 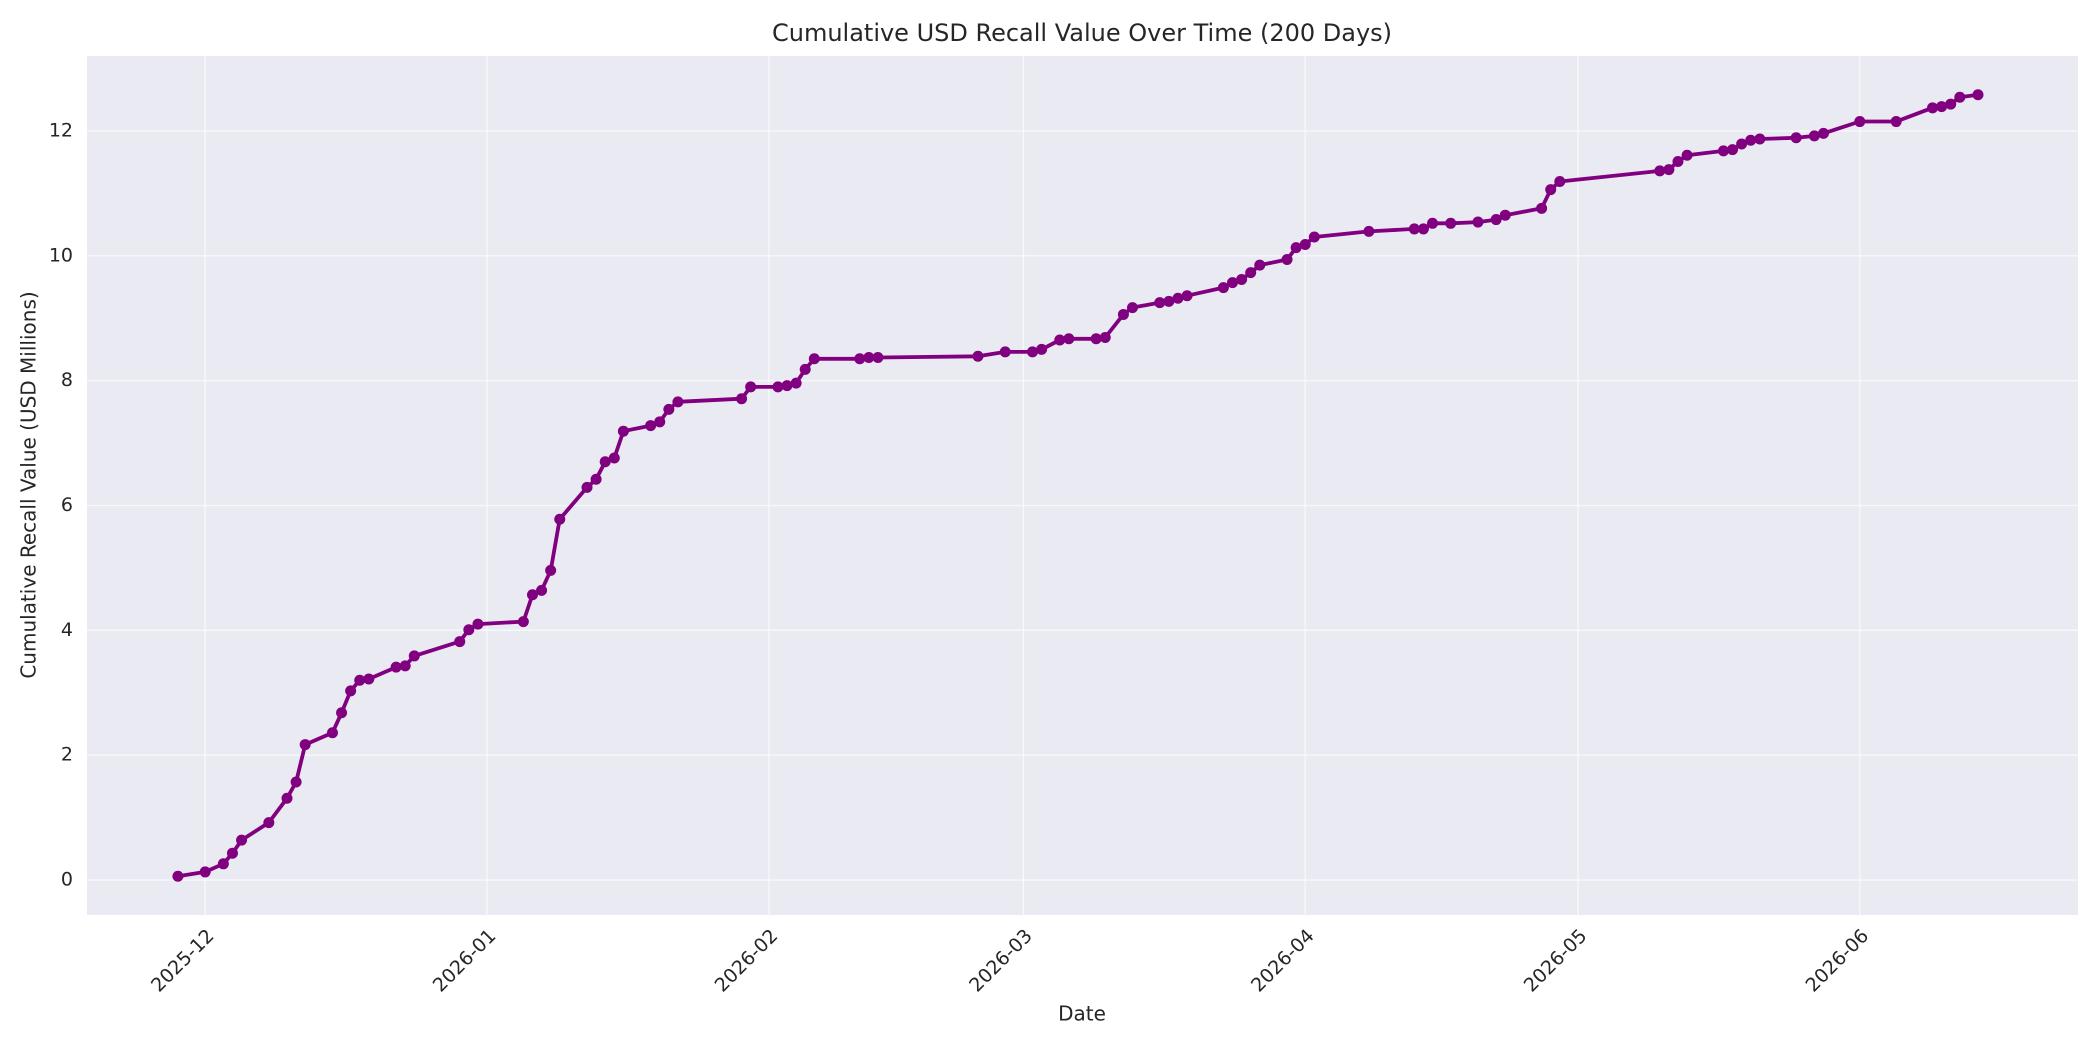 I want to click on x-tick-label: 2026-05, so click(x=1556, y=961).